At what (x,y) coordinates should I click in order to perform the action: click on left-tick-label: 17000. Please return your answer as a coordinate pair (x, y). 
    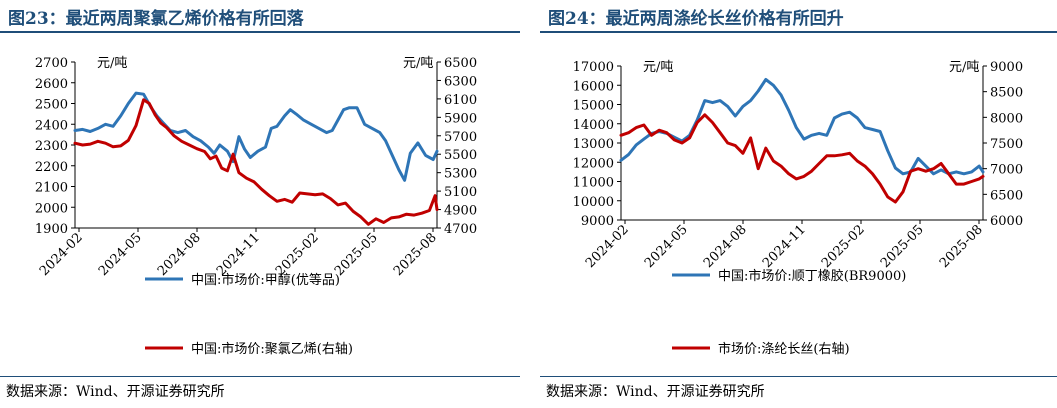
    Looking at the image, I should click on (593, 67).